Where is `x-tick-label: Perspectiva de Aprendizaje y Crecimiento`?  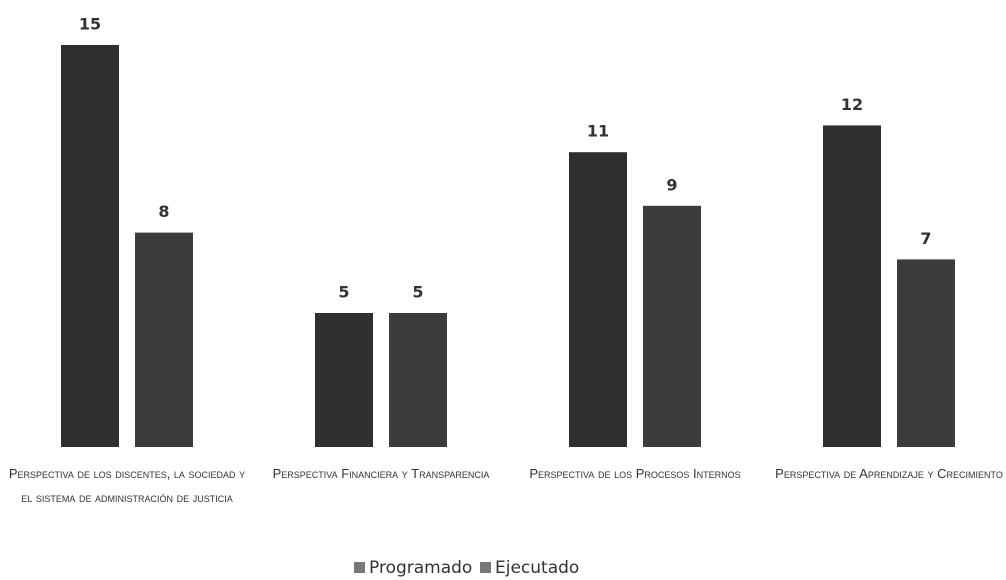 x-tick-label: Perspectiva de Aprendizaje y Crecimiento is located at coordinates (889, 473).